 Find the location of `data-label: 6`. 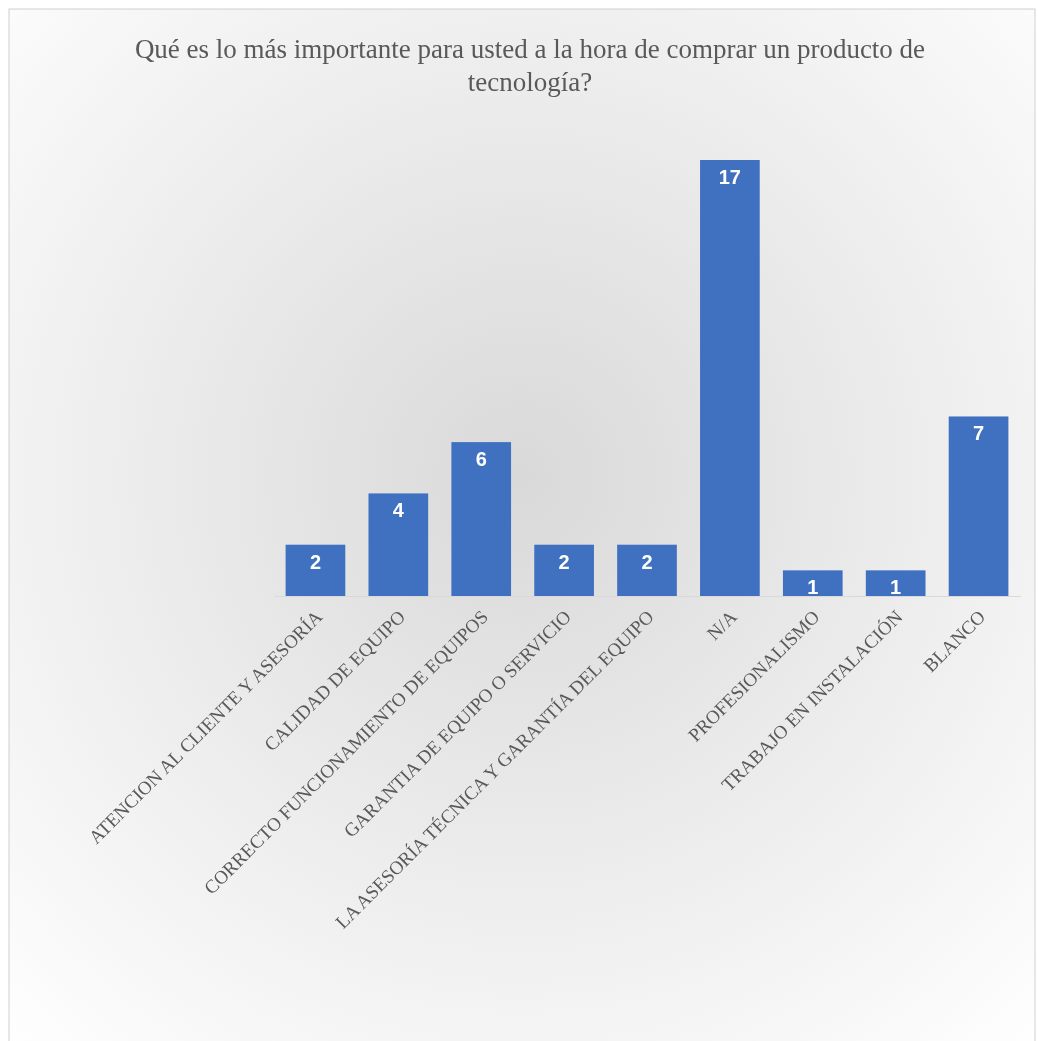

data-label: 6 is located at coordinates (481, 459).